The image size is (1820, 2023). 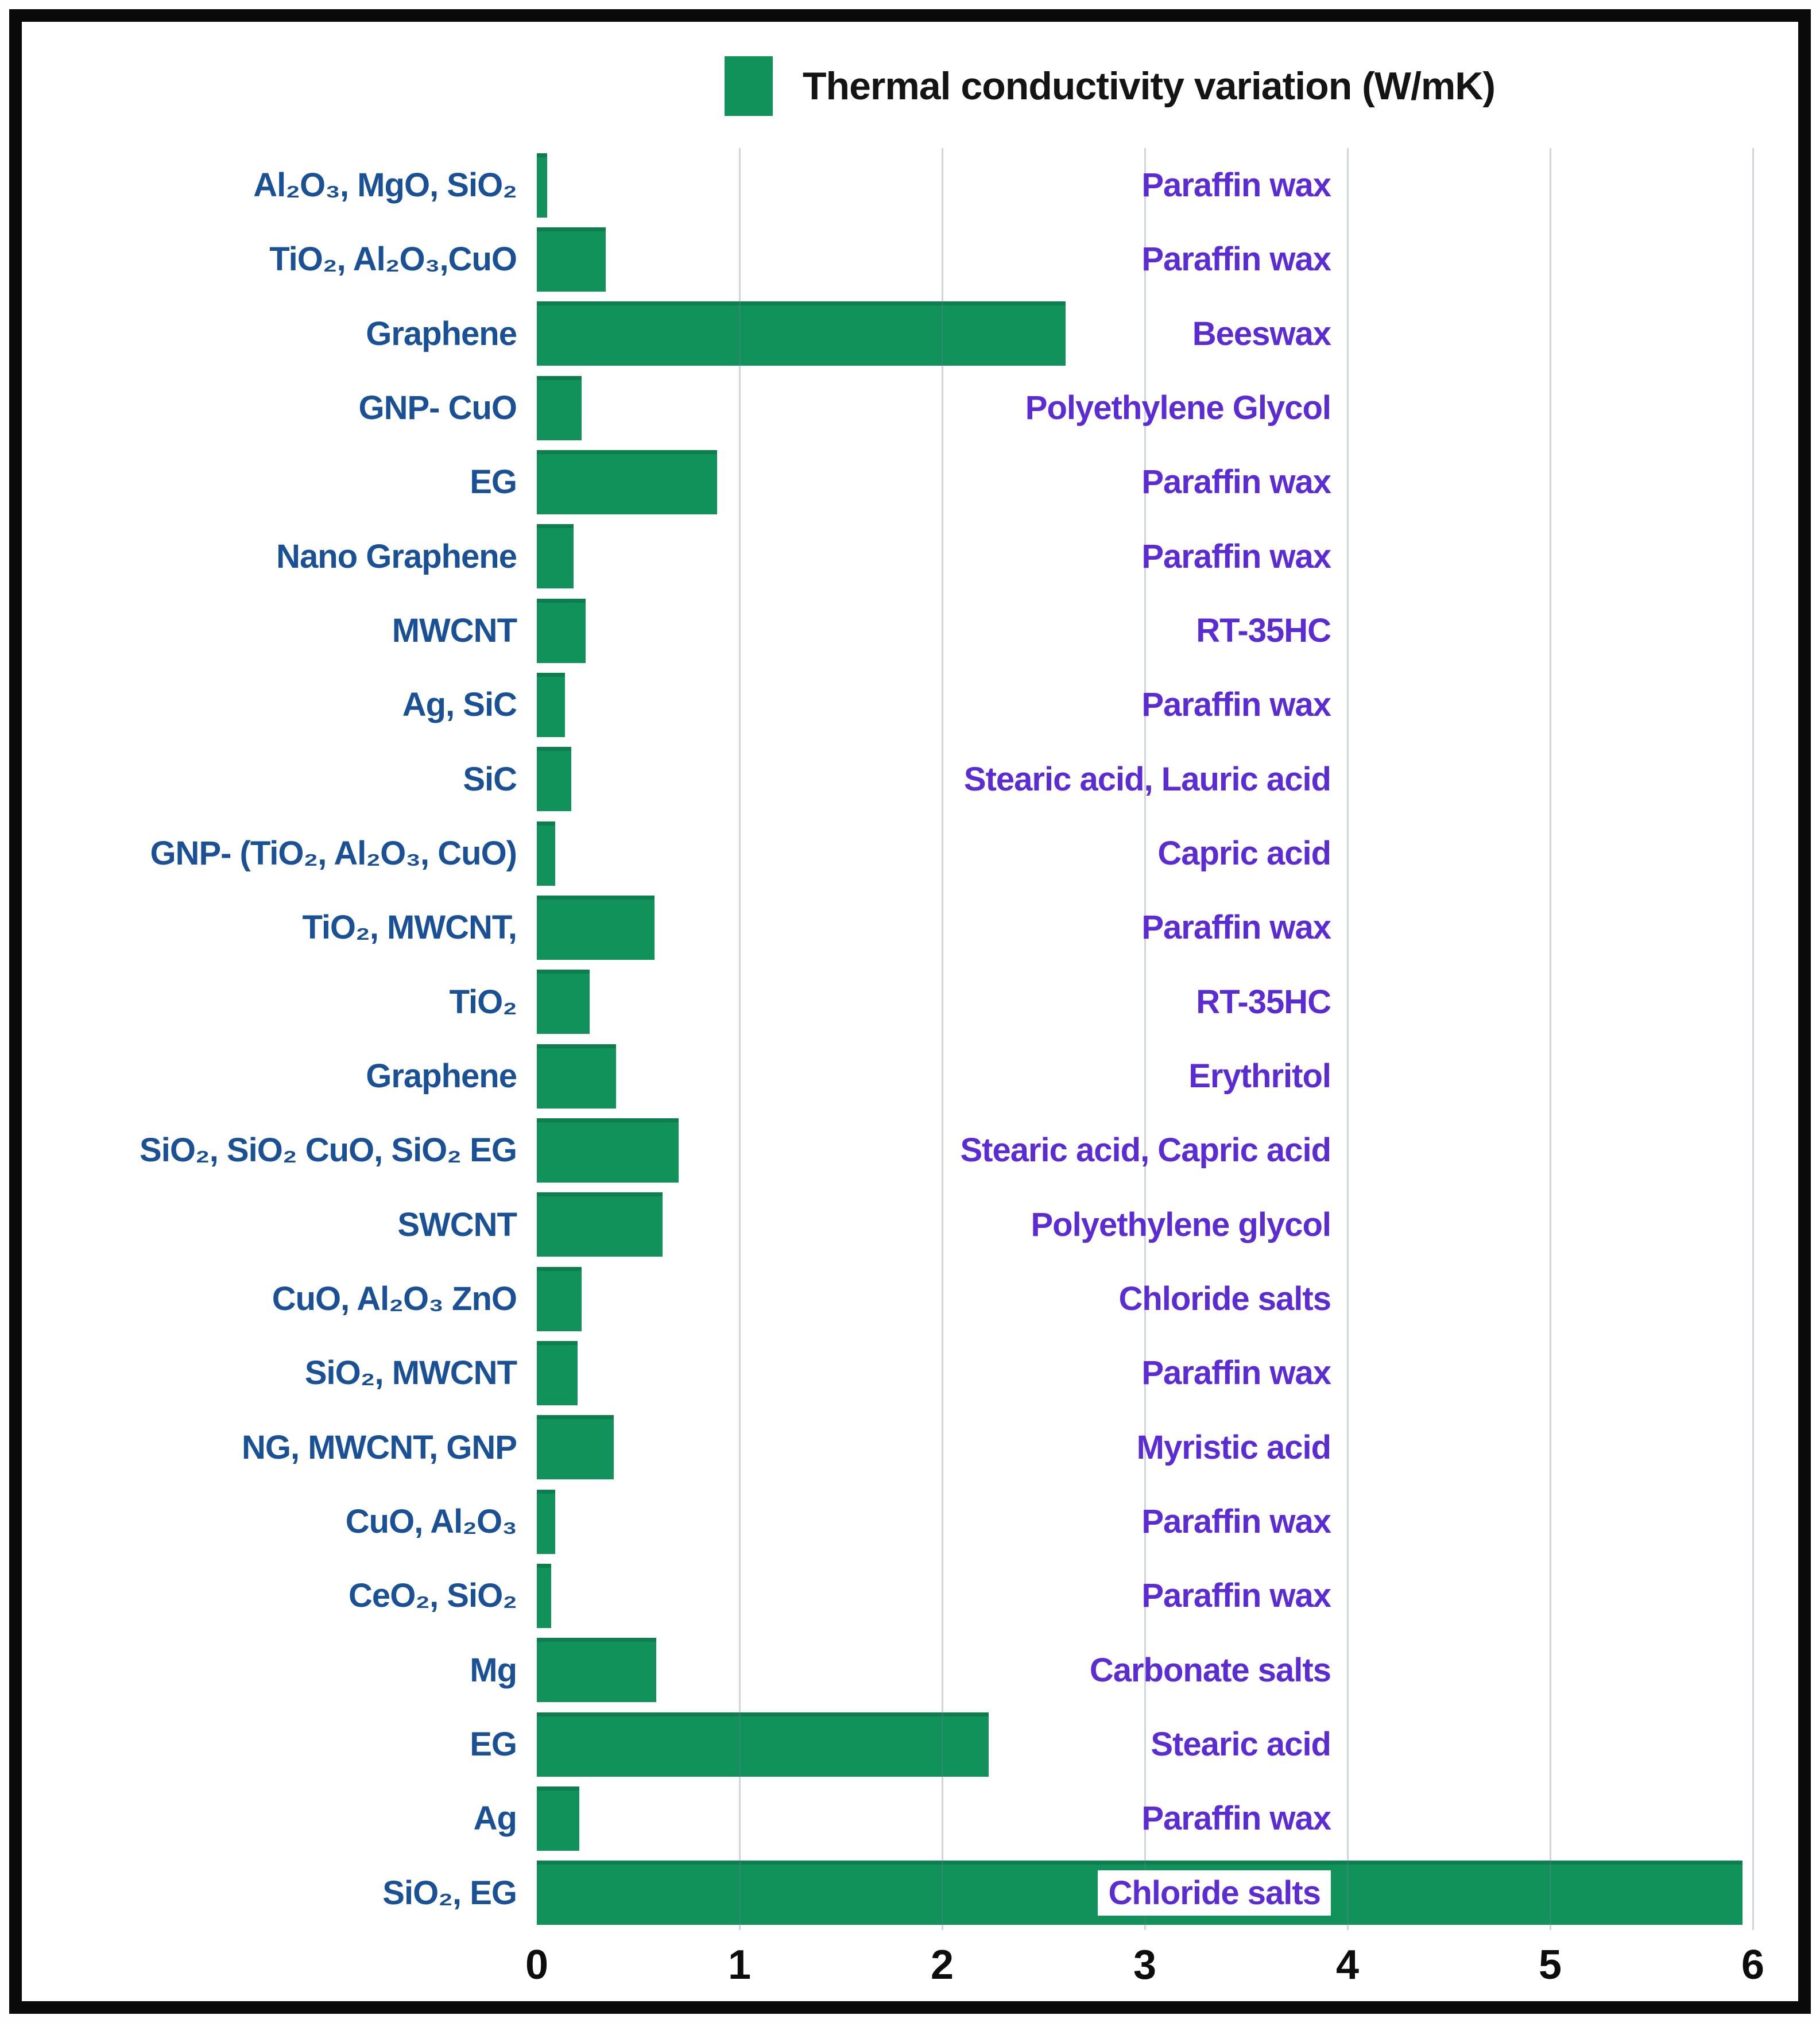 What do you see at coordinates (1753, 1965) in the screenshot?
I see `x-tick-6: 6` at bounding box center [1753, 1965].